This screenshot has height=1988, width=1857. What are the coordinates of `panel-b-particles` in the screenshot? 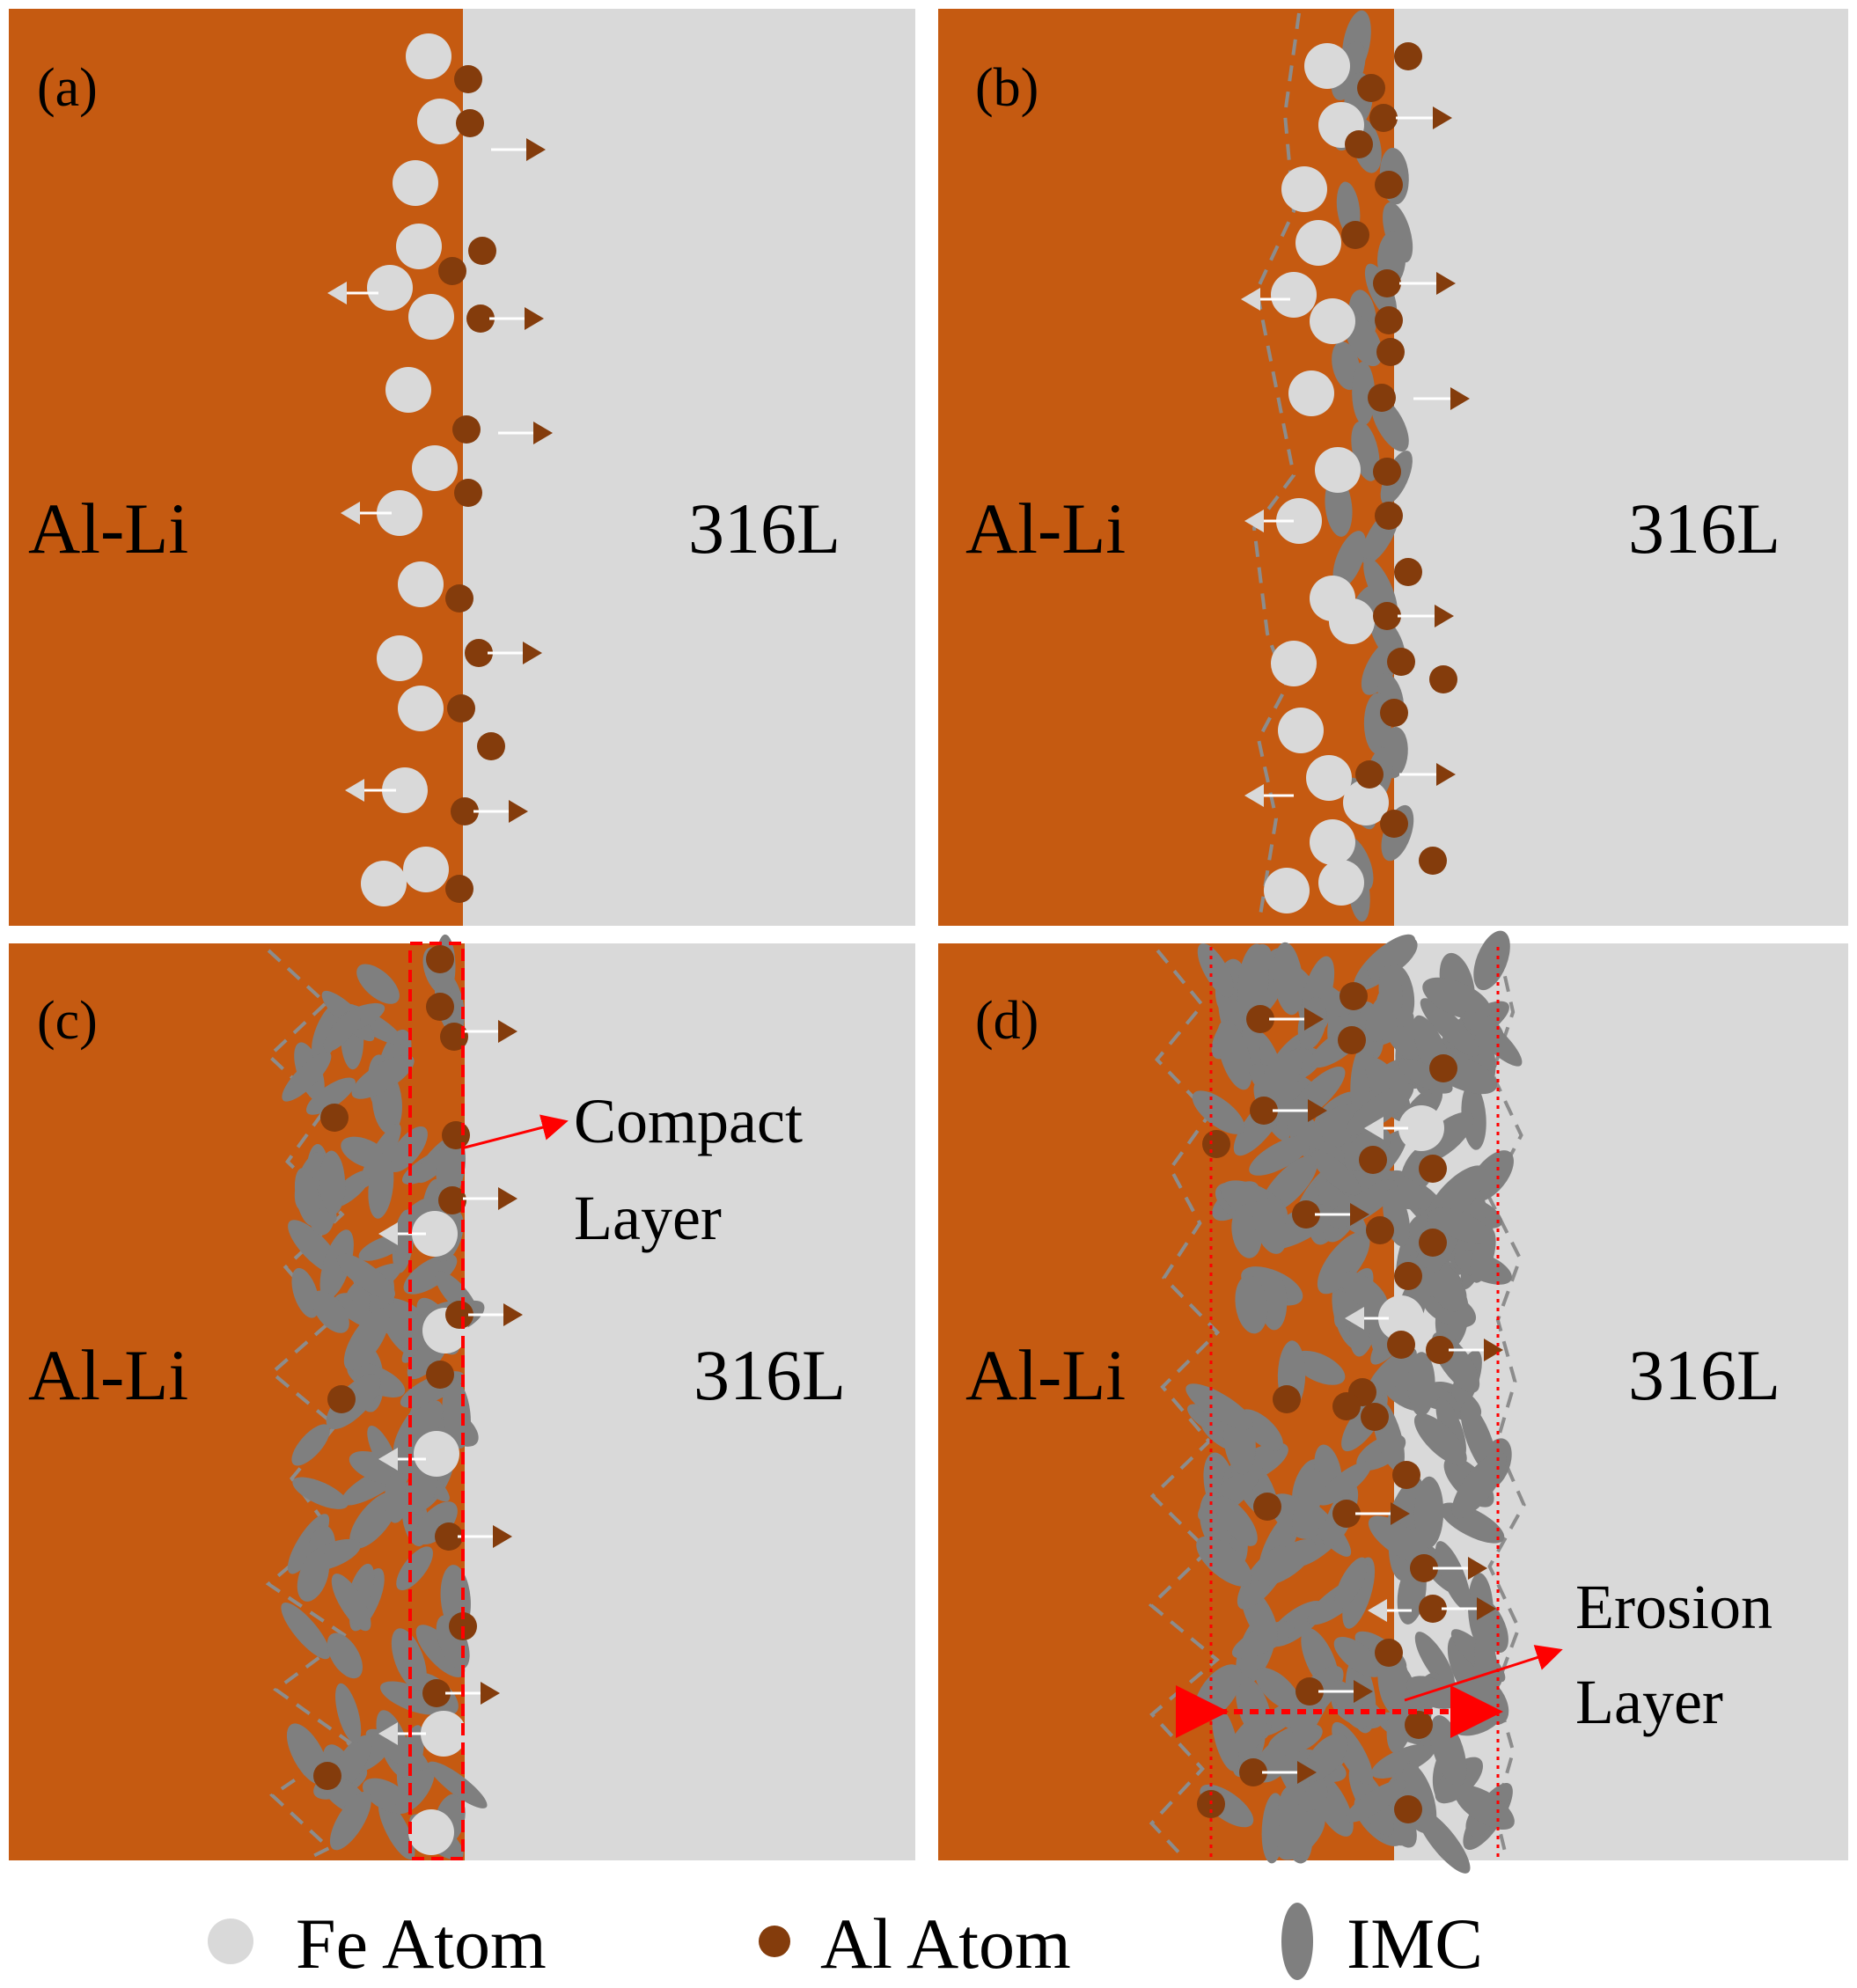 It's located at (1355, 466).